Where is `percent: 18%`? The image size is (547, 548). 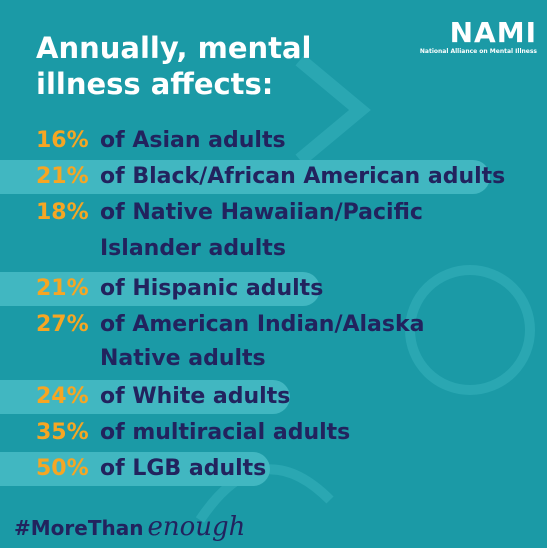
percent: 18% is located at coordinates (62, 212).